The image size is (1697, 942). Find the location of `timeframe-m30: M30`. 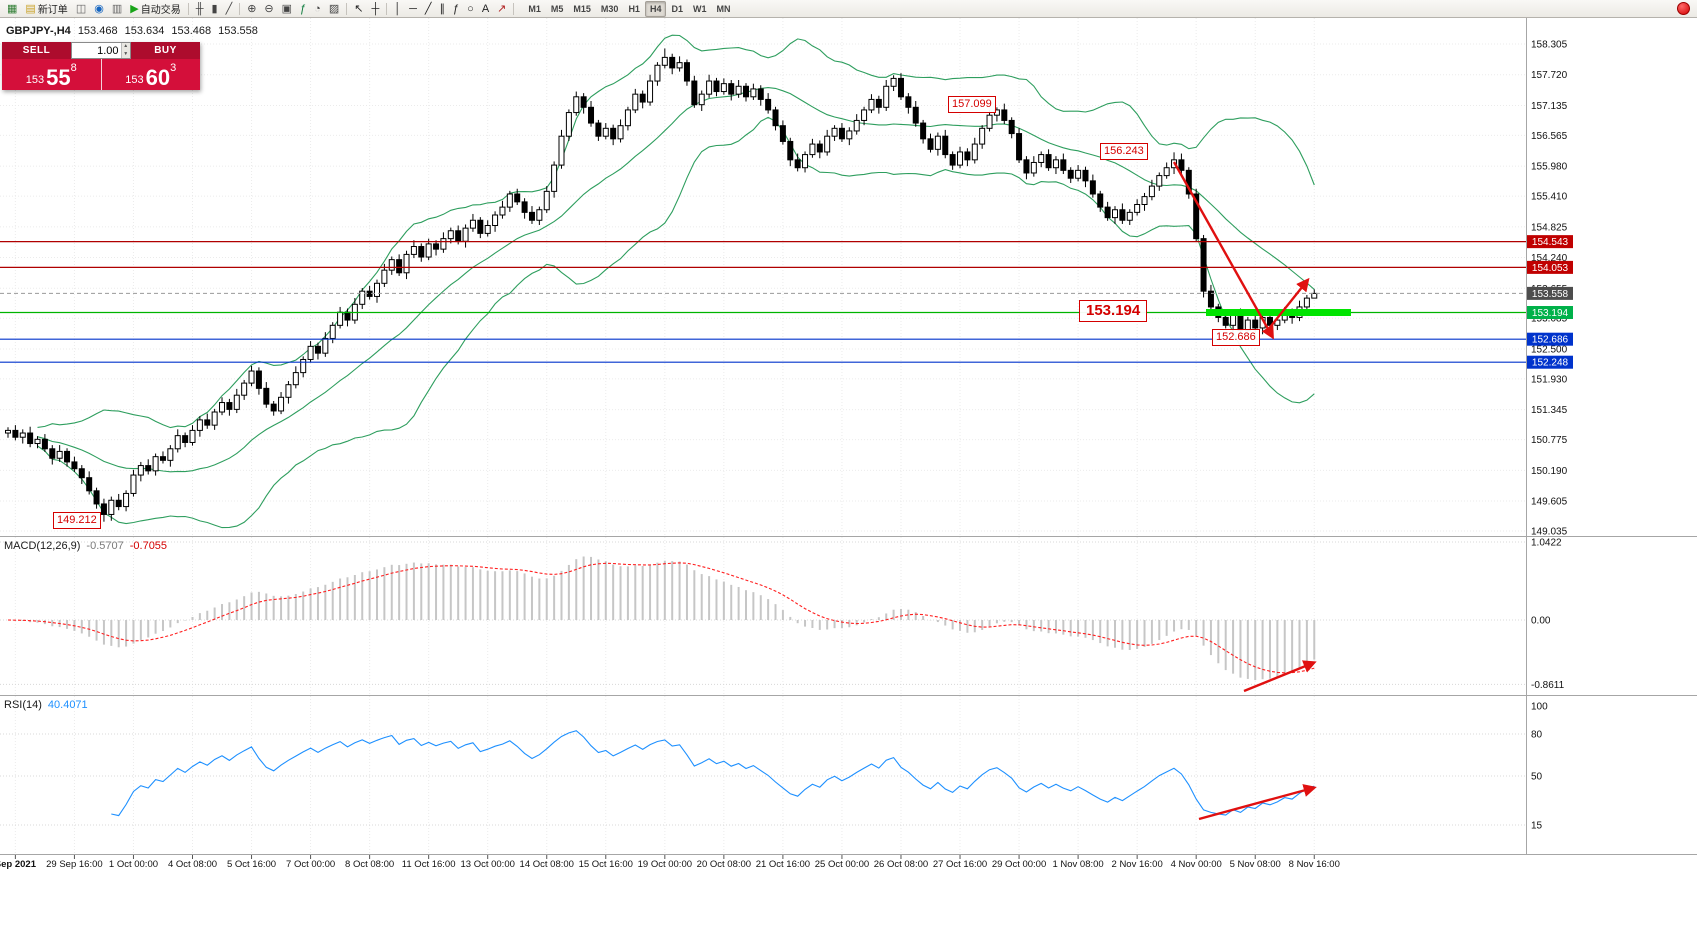

timeframe-m30: M30 is located at coordinates (609, 8).